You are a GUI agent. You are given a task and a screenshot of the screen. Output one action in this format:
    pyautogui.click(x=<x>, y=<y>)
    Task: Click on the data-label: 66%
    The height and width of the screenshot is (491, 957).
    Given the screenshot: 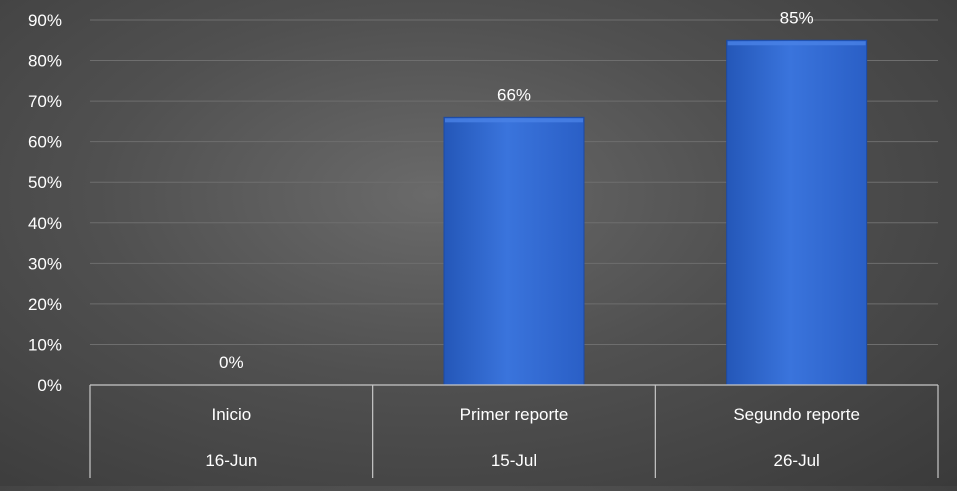 What is the action you would take?
    pyautogui.click(x=514, y=94)
    